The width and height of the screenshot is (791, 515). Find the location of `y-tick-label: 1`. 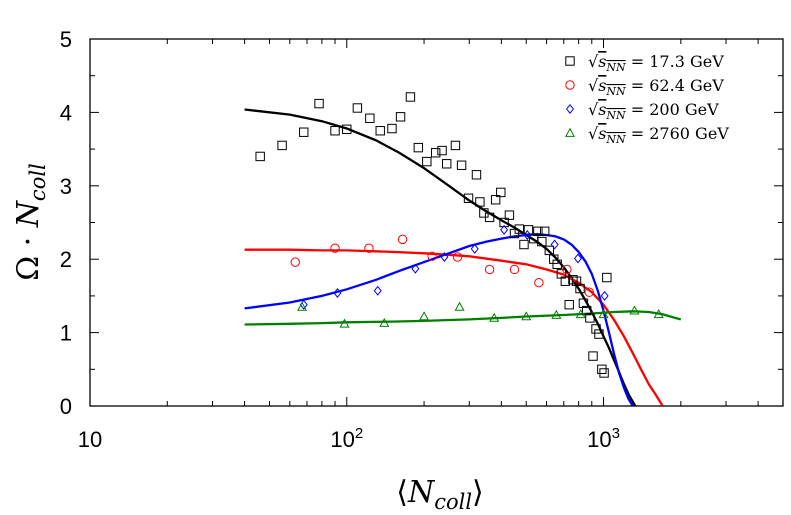

y-tick-label: 1 is located at coordinates (66, 333).